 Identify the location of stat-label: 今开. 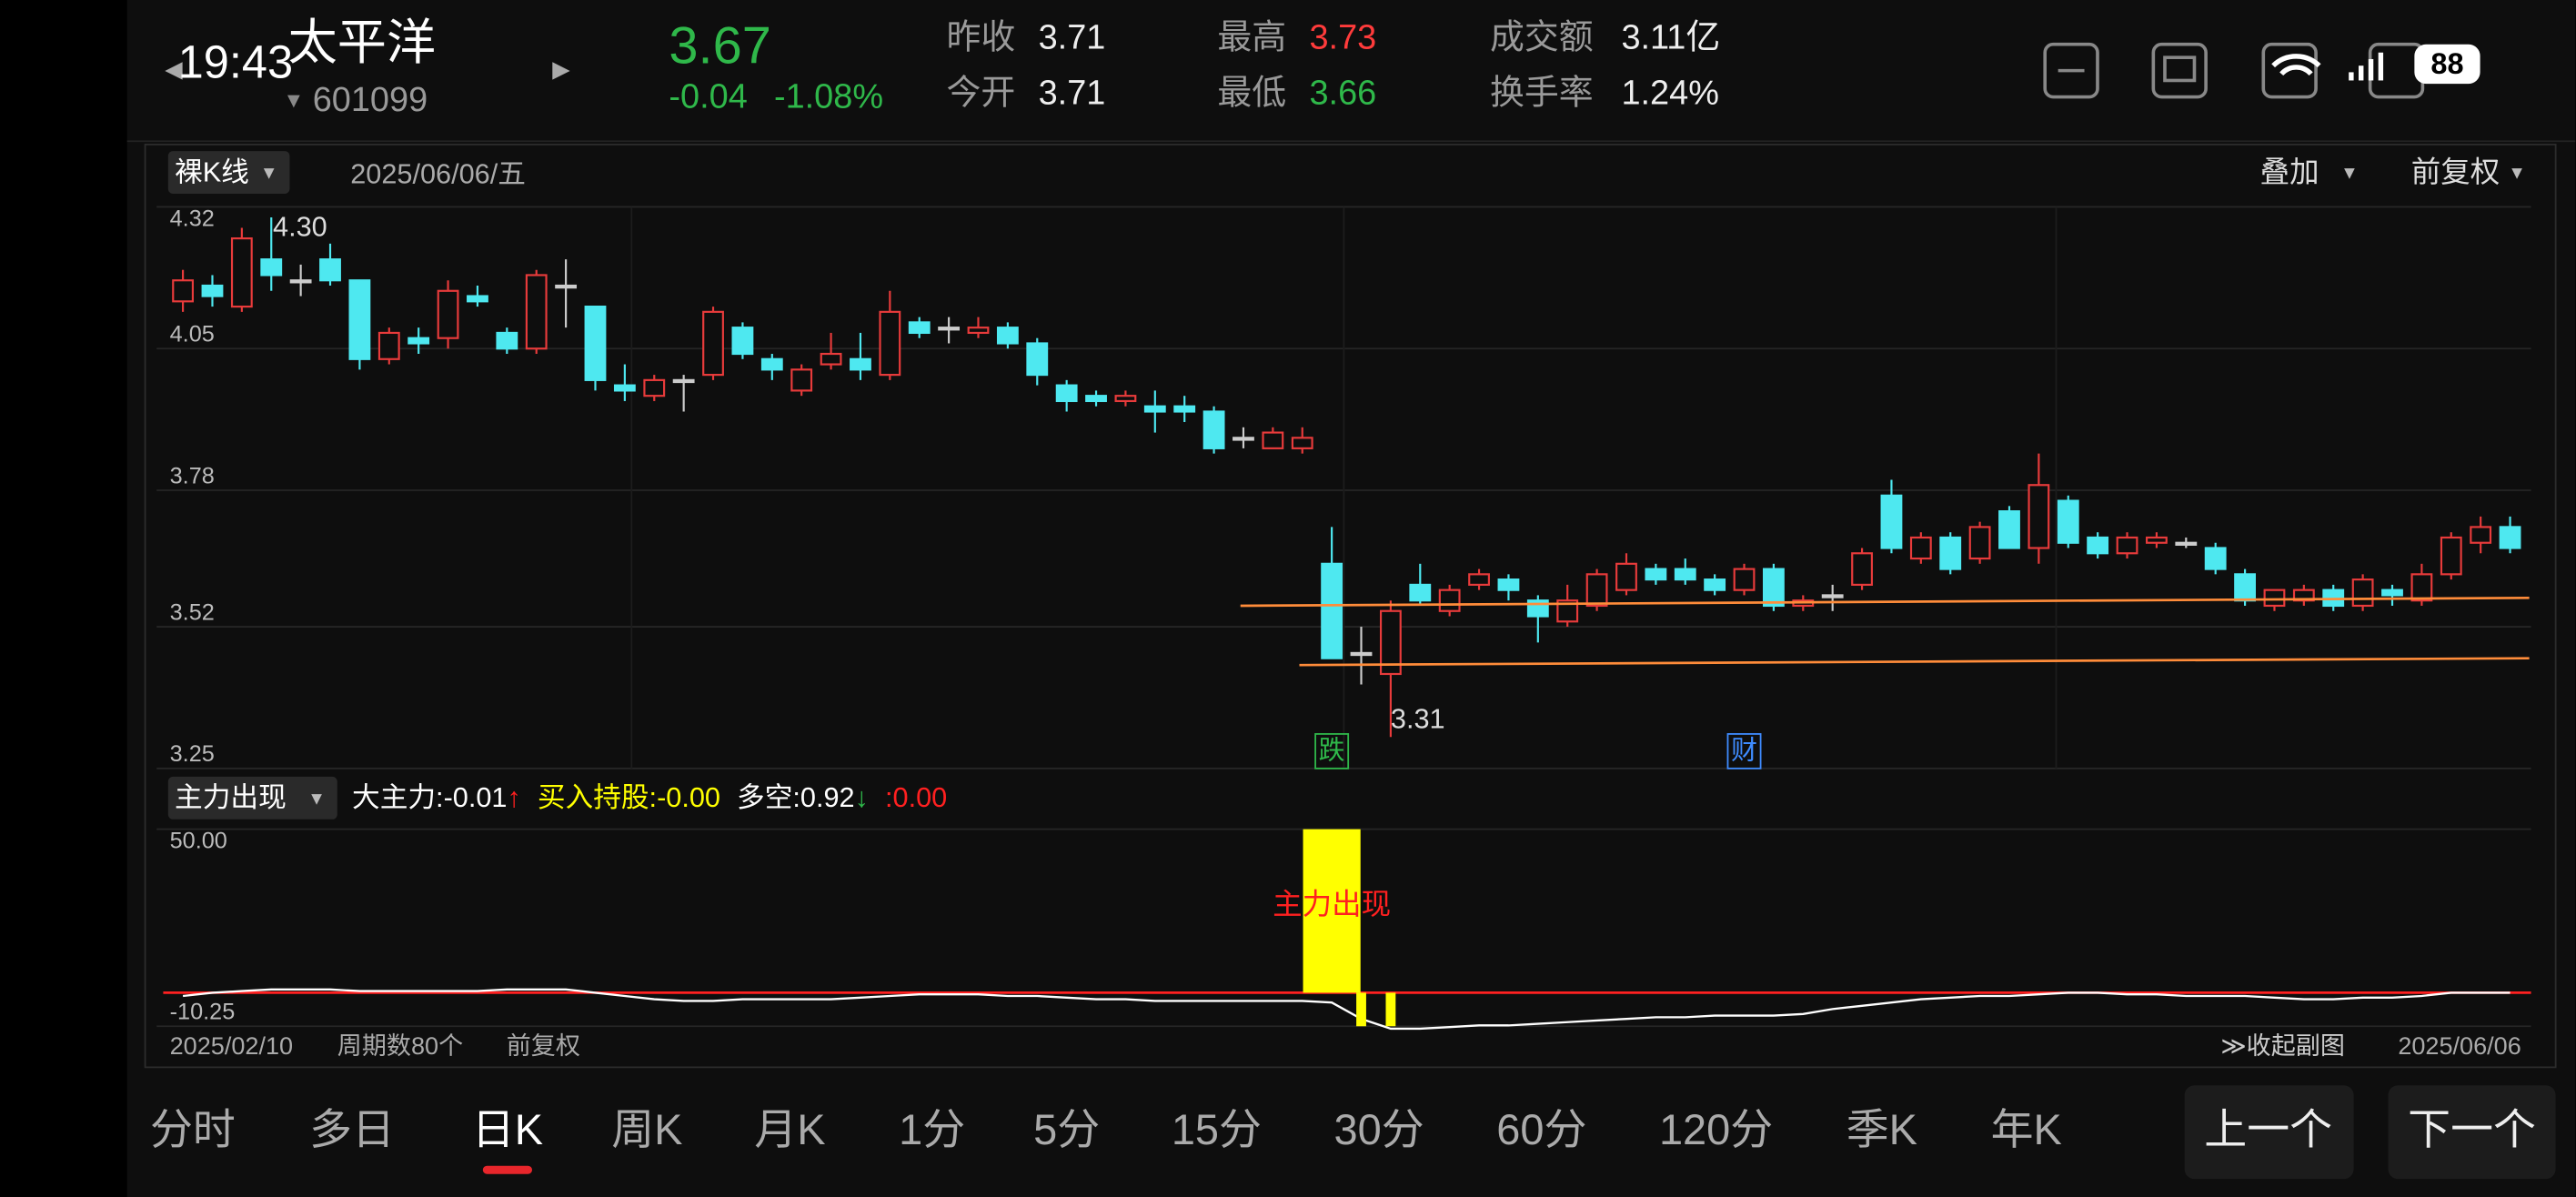
(981, 94).